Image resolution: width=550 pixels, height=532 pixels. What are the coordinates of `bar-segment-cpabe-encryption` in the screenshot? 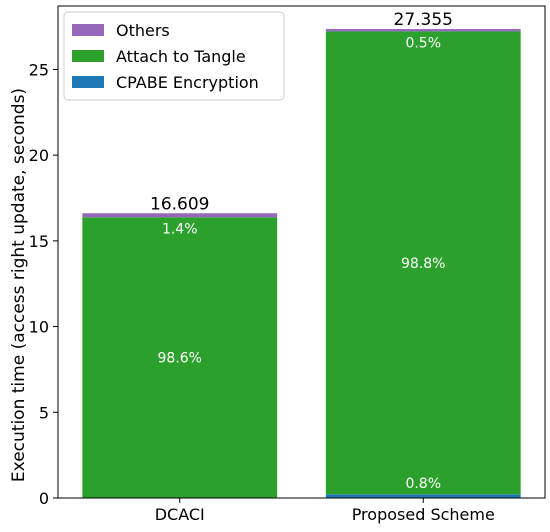 It's located at (423, 496).